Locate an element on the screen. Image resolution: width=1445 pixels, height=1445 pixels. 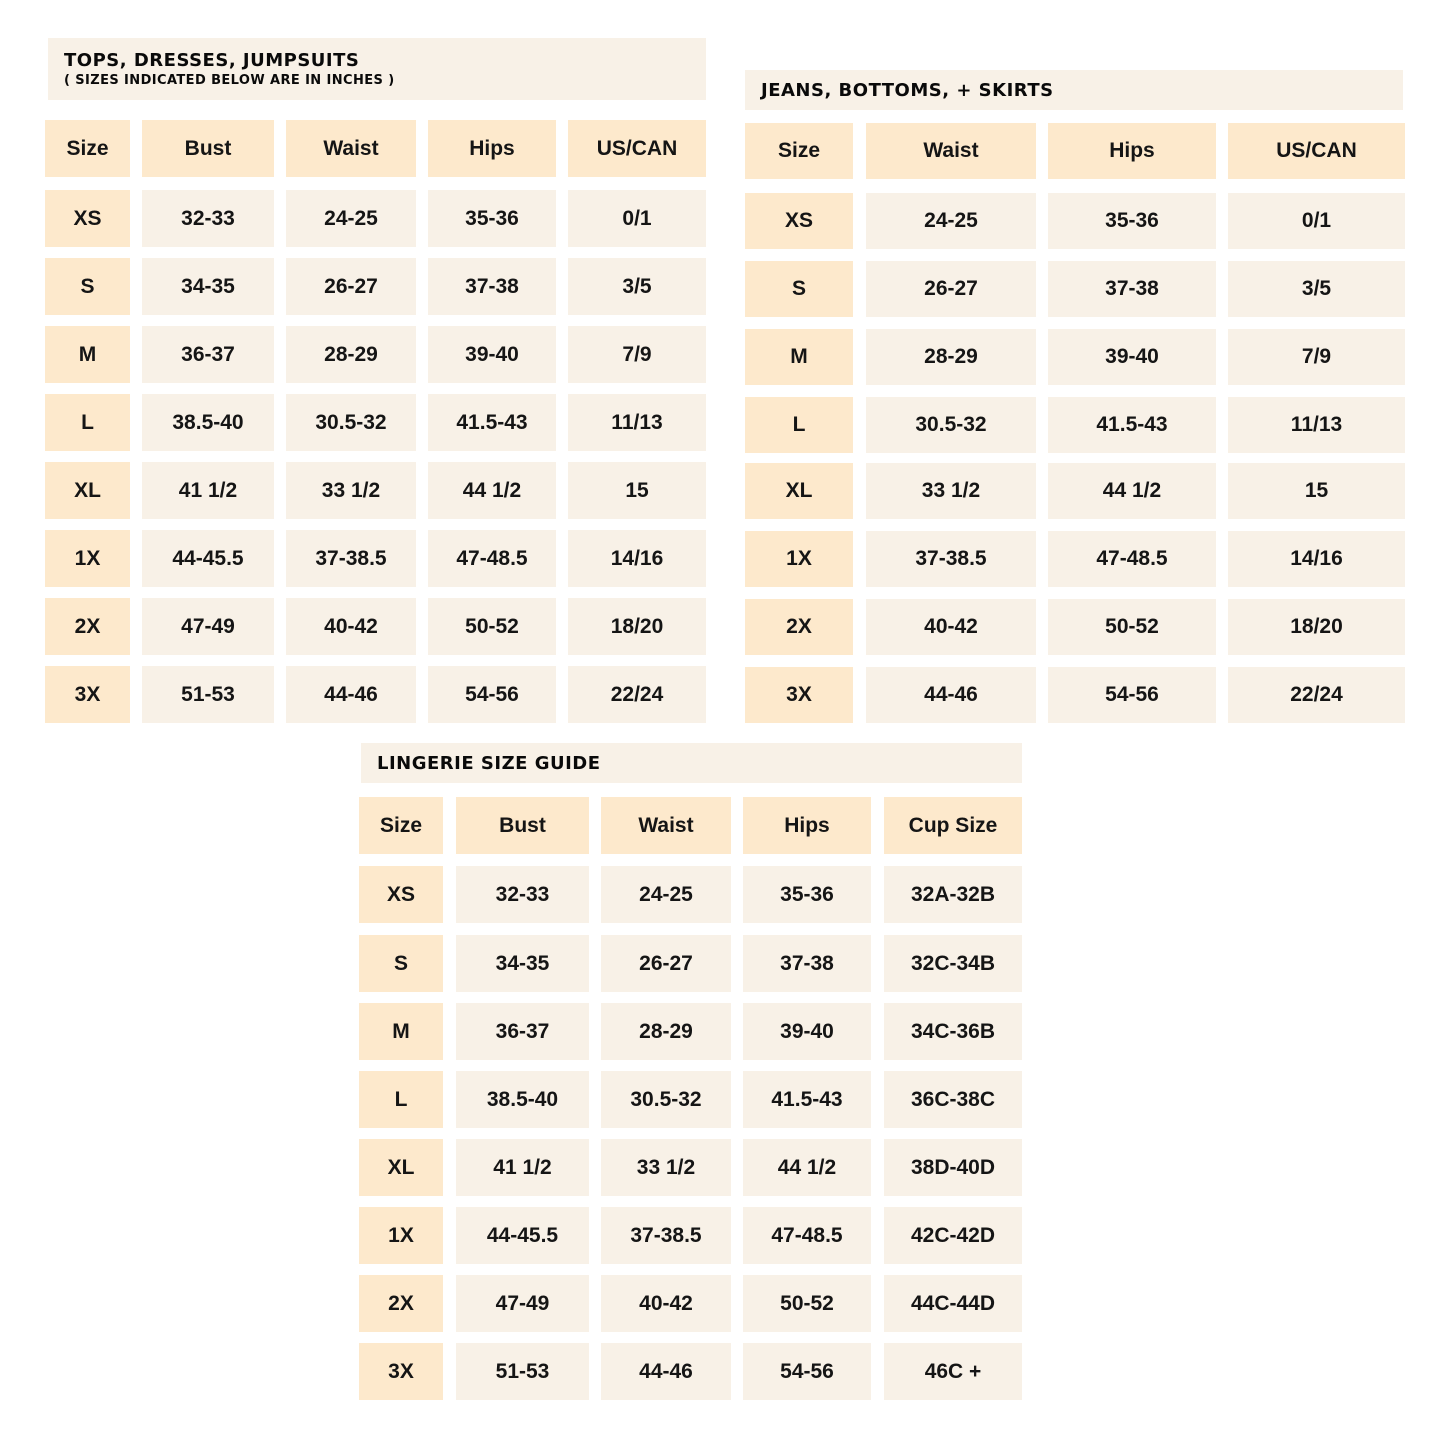
table-cell: 24-25 is located at coordinates (666, 894).